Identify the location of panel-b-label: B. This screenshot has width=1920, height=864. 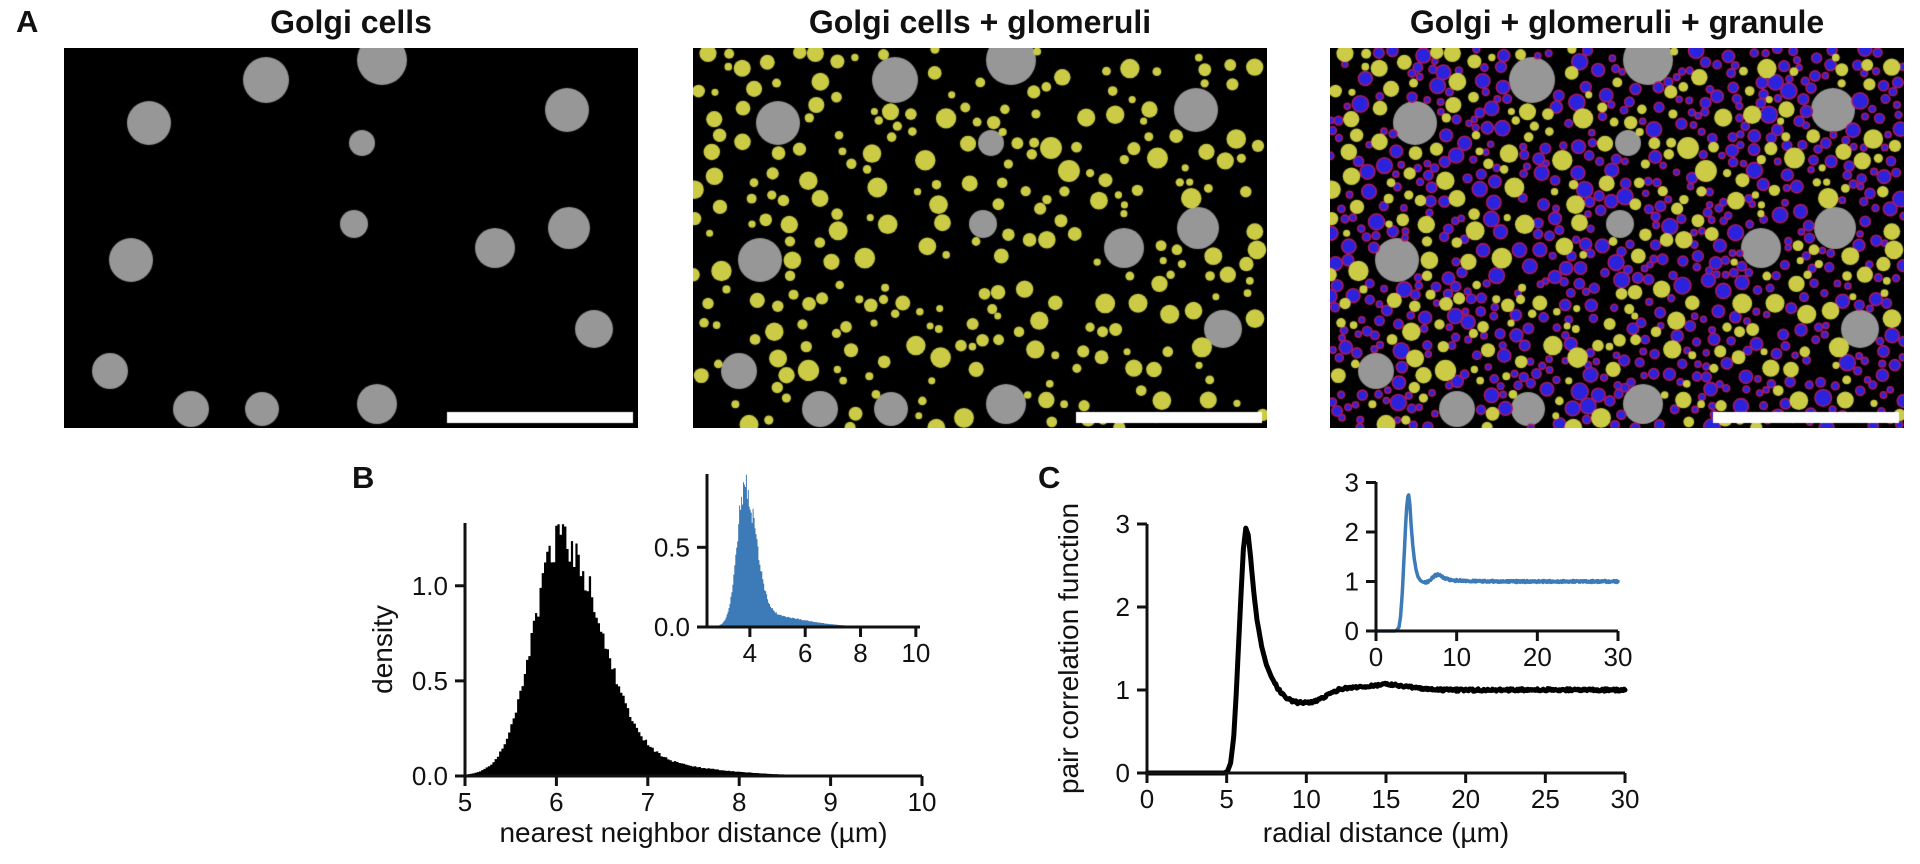
(363, 477).